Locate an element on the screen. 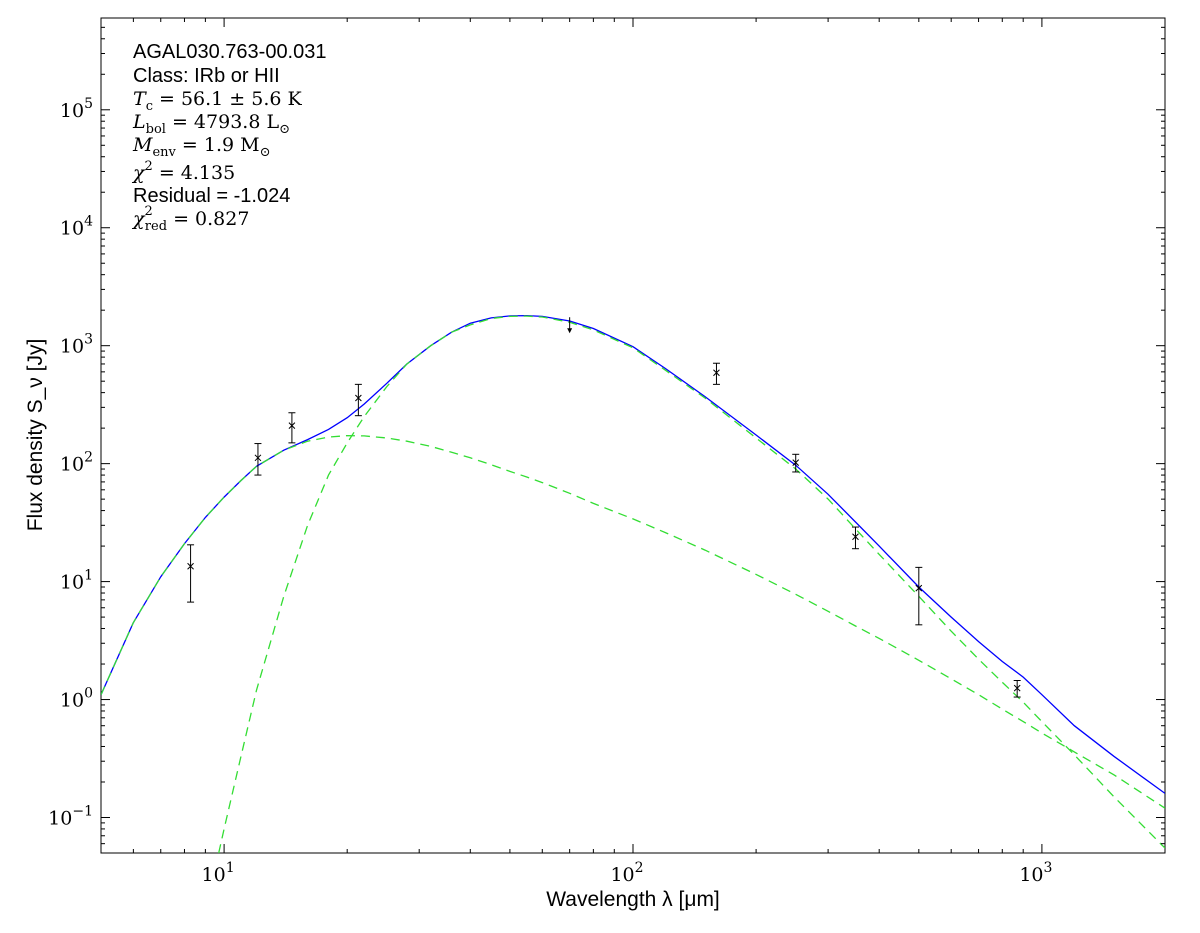 Image resolution: width=1200 pixels, height=933 pixels. source-class: Class: IRb or HII is located at coordinates (206, 76).